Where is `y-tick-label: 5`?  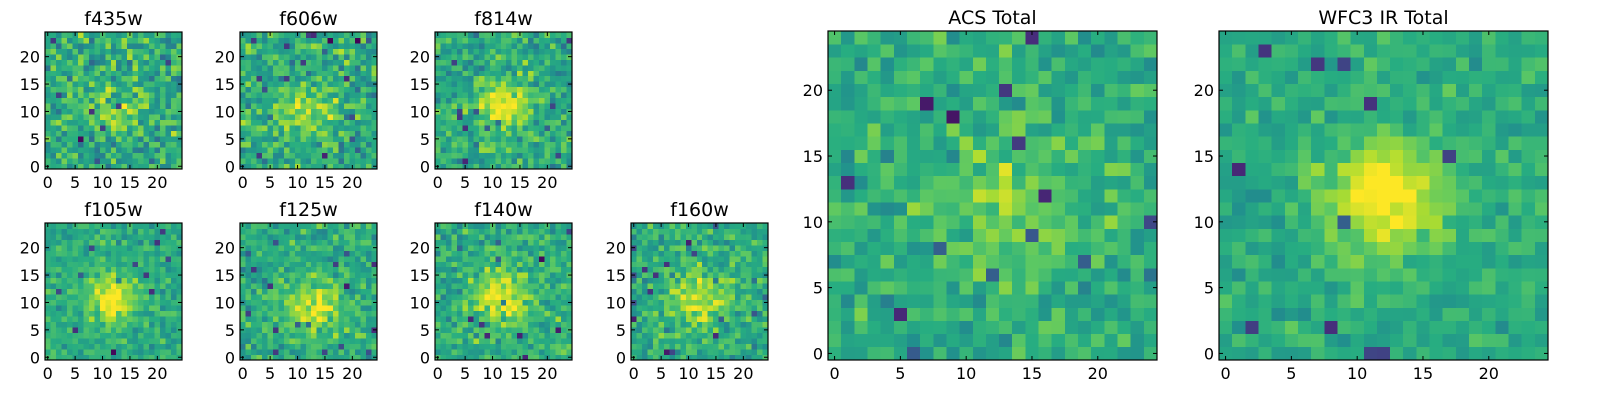 y-tick-label: 5 is located at coordinates (425, 139).